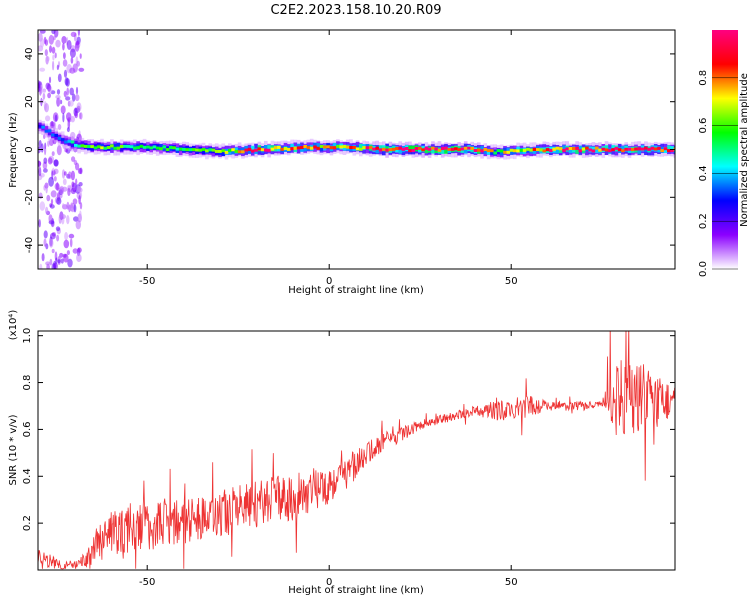 The width and height of the screenshot is (750, 600). What do you see at coordinates (356, 590) in the screenshot?
I see `snr-x-label: Height of straight line (km)` at bounding box center [356, 590].